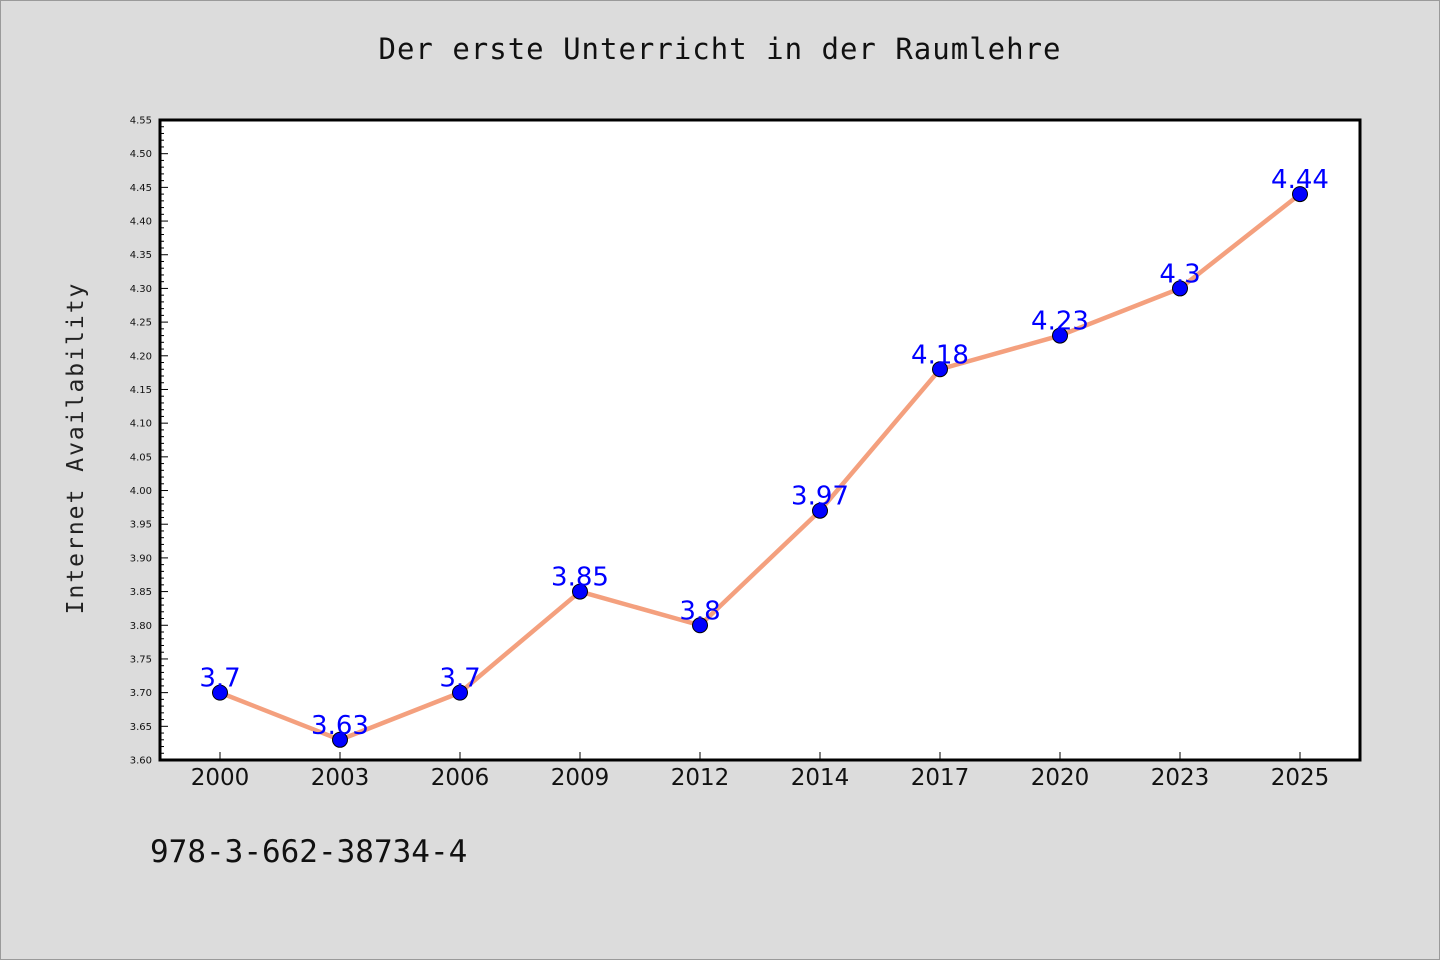 The width and height of the screenshot is (1440, 960). I want to click on y-tick-label: 3.75, so click(141, 659).